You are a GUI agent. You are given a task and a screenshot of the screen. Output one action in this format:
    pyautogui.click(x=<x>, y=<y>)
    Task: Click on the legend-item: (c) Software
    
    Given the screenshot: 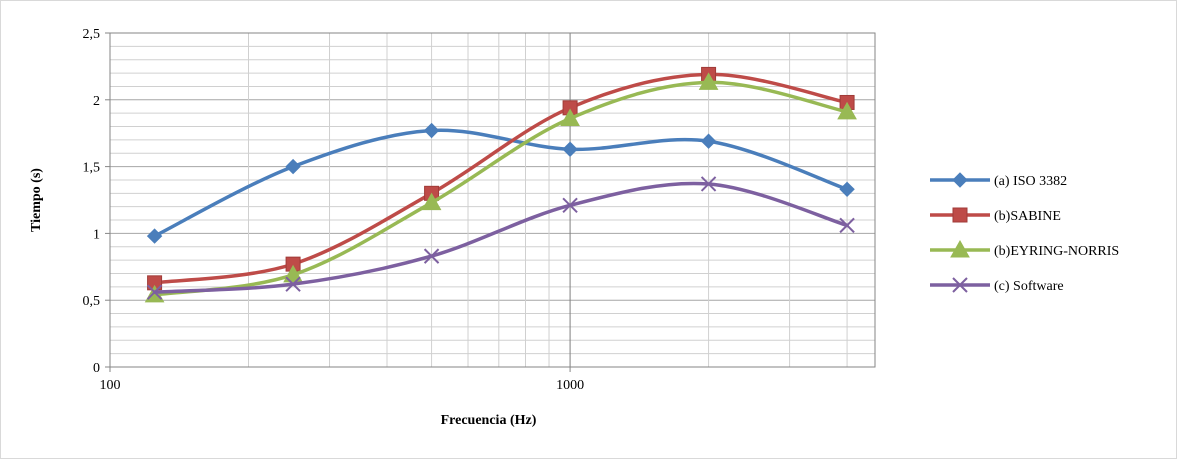 What is the action you would take?
    pyautogui.click(x=997, y=285)
    